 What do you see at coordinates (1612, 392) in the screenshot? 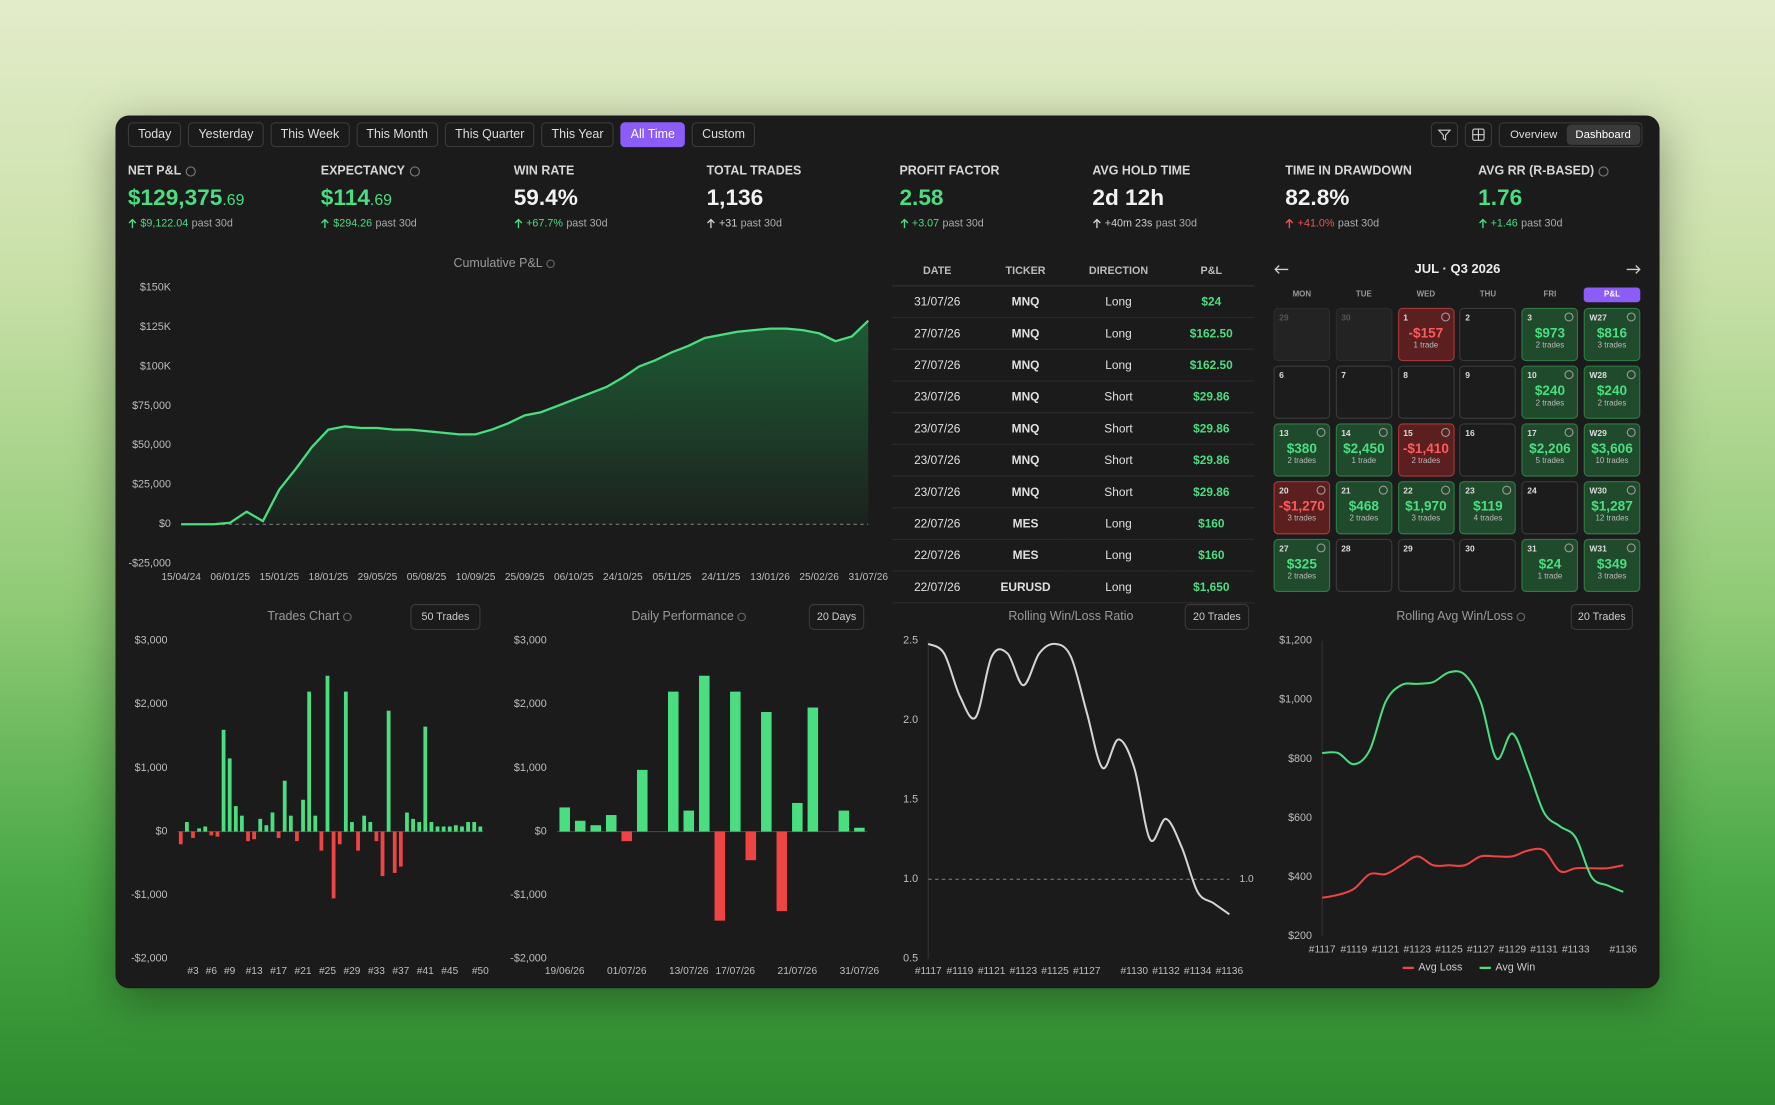
I see `week-cell: W28 $240 2 trades` at bounding box center [1612, 392].